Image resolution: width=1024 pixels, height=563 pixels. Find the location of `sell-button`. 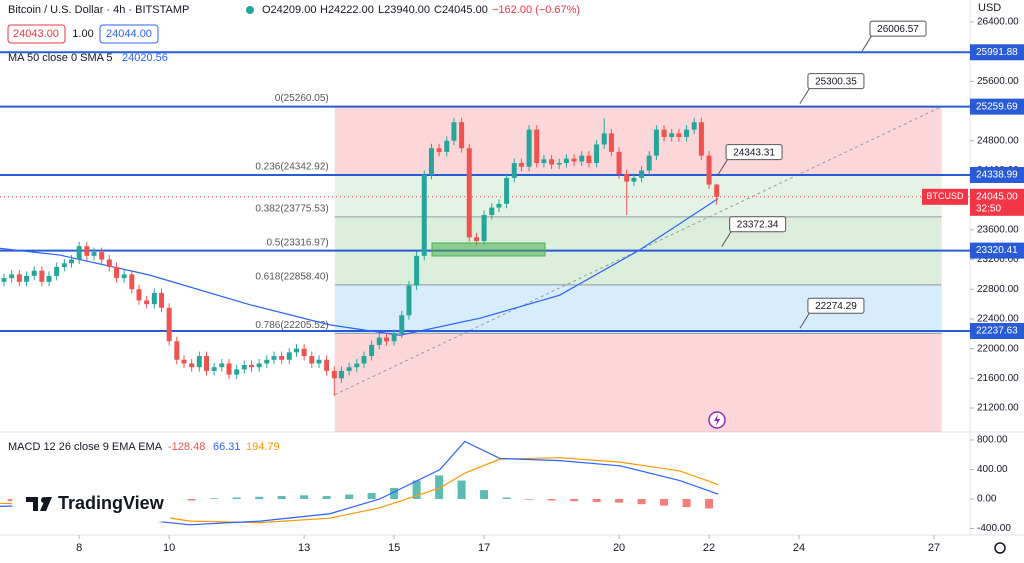

sell-button is located at coordinates (36, 34).